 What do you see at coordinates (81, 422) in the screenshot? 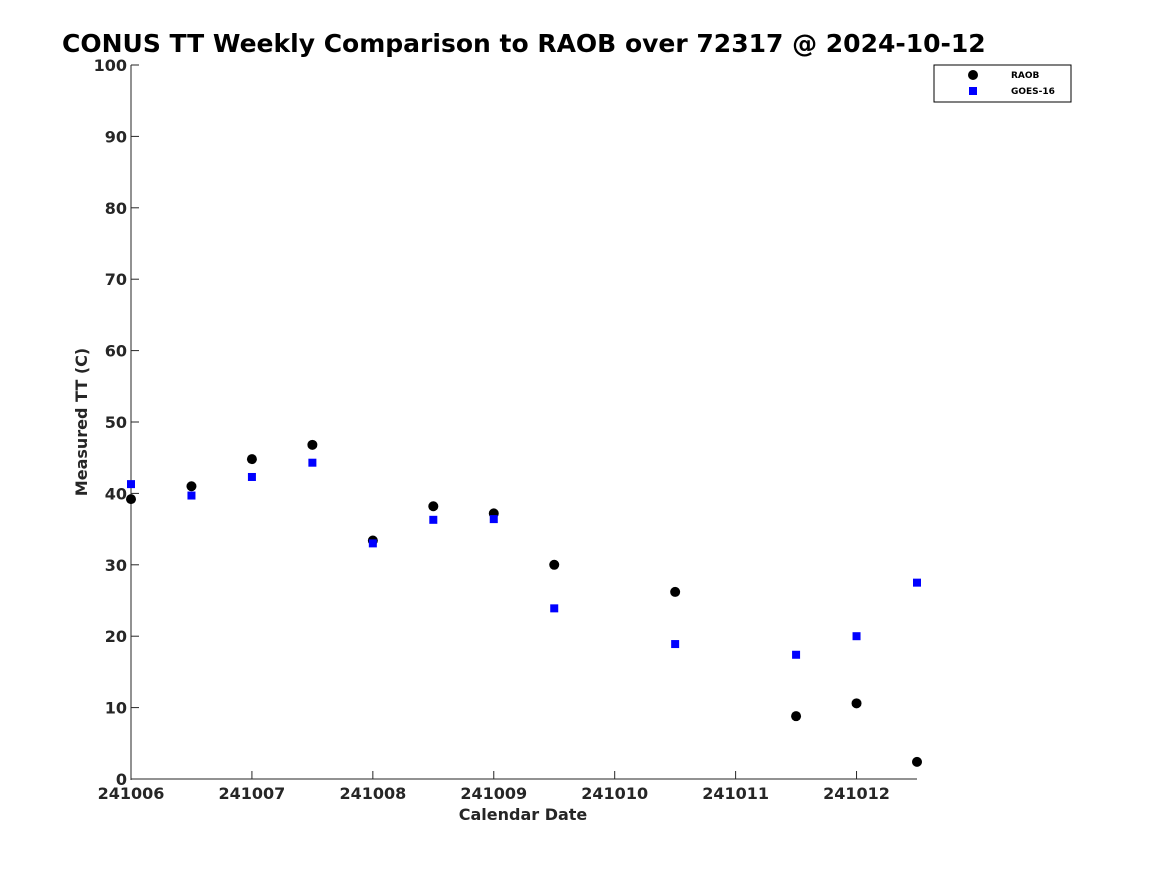
I see `y-axis-label: Measured TT (C)` at bounding box center [81, 422].